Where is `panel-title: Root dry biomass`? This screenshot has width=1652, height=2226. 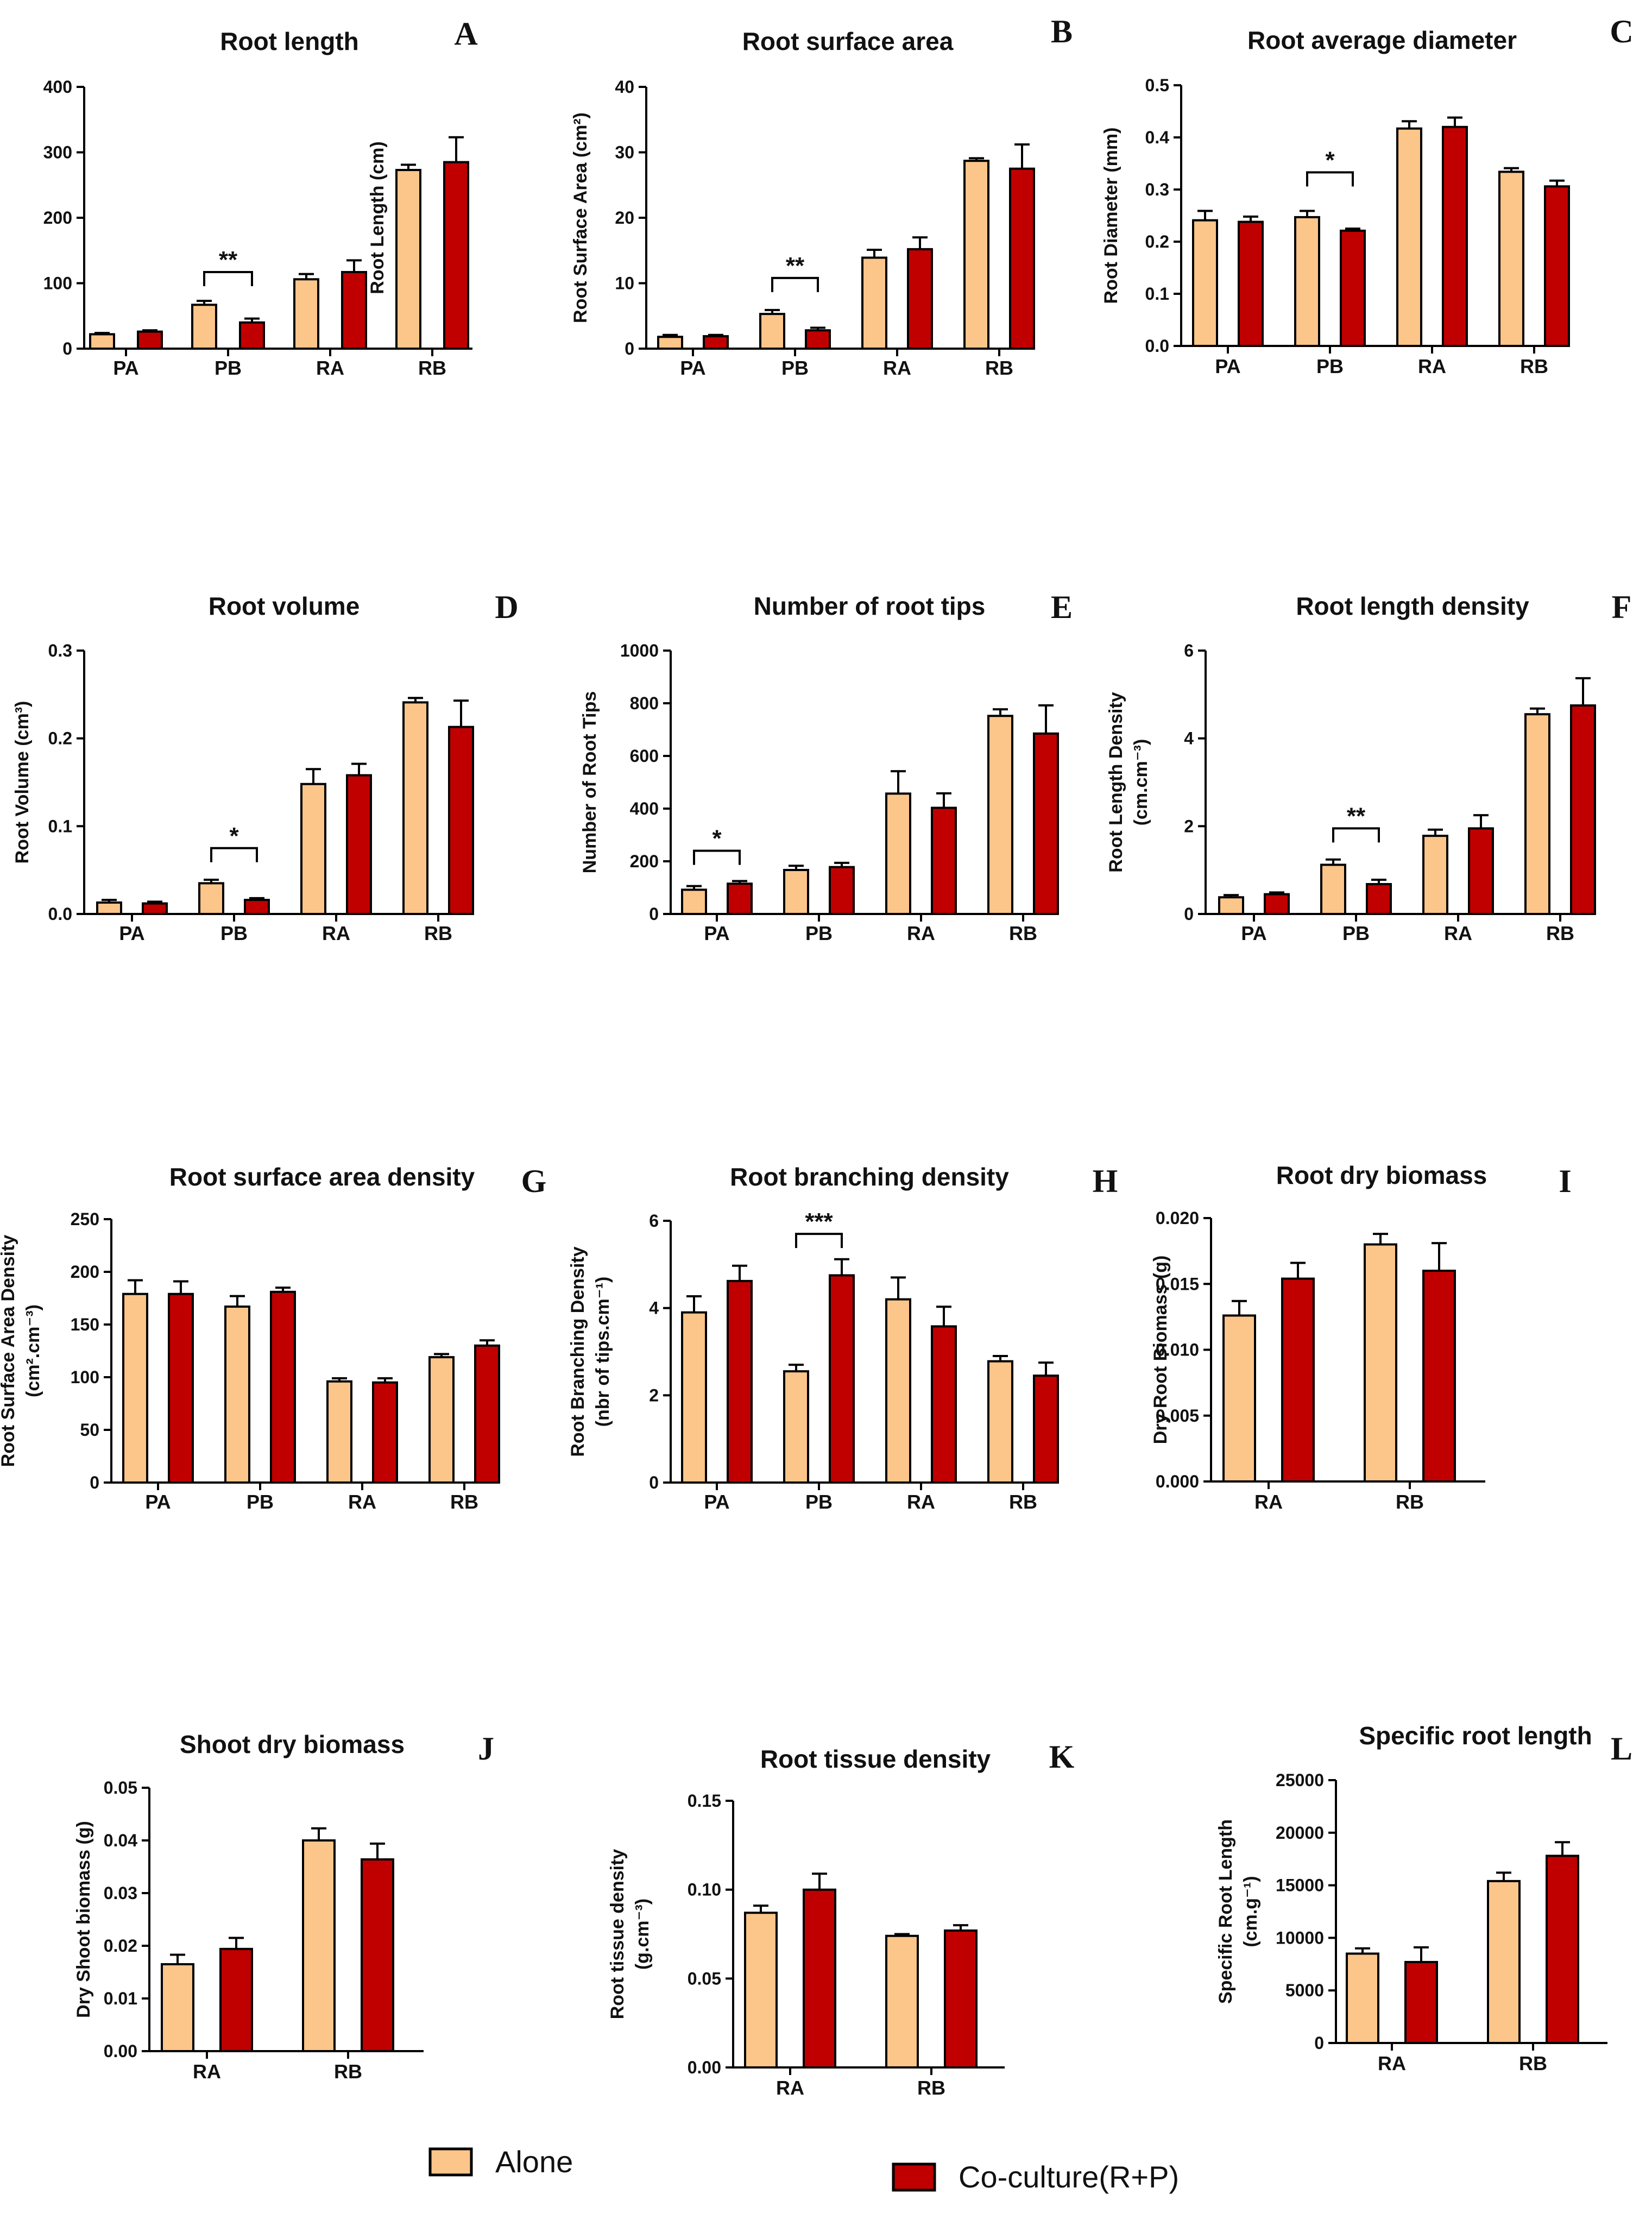 panel-title: Root dry biomass is located at coordinates (1382, 1175).